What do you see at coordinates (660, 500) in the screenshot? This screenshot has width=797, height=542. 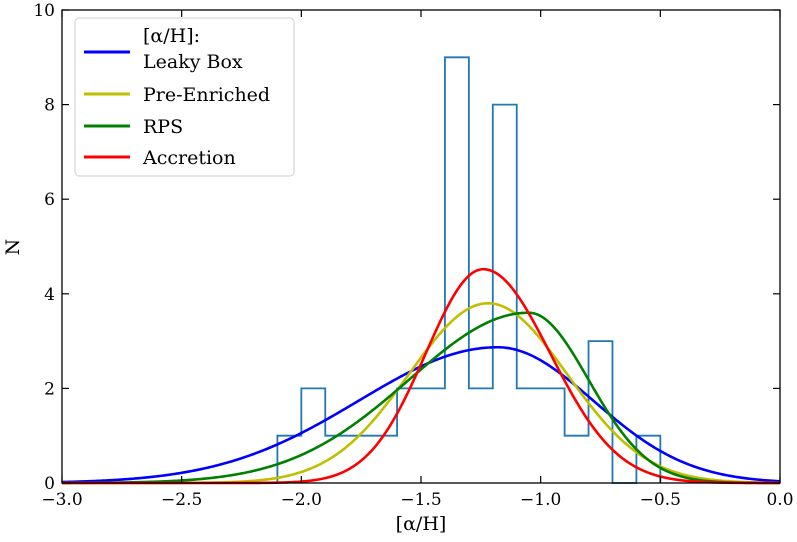 I see `x-tick-label: −0.5` at bounding box center [660, 500].